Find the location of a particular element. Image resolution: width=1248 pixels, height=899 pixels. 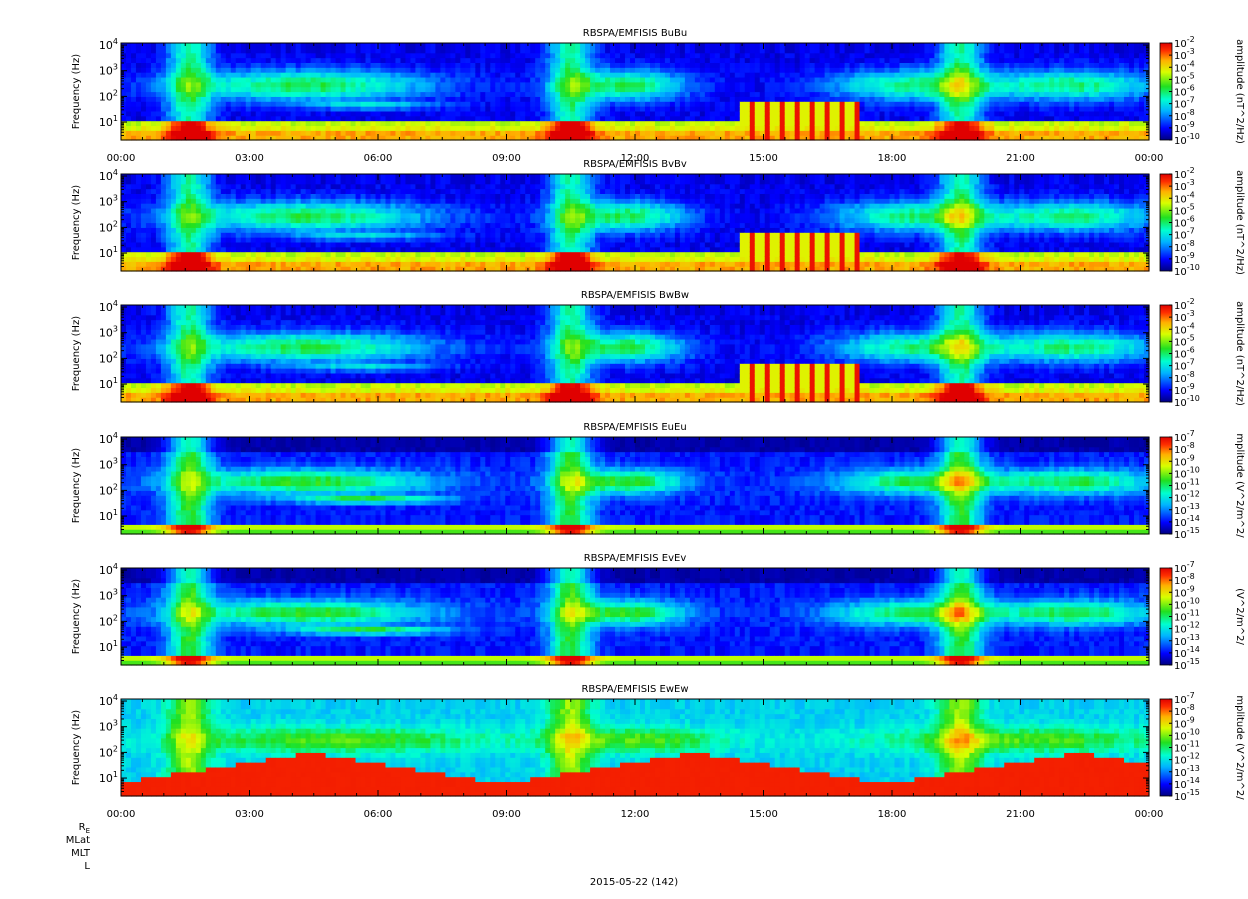

x-tick-label: 09:00 is located at coordinates (506, 158).